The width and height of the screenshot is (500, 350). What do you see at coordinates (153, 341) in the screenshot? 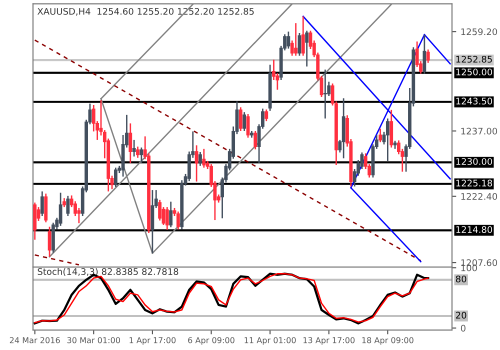
I see `x-tick-label: 1 Apr 17:00` at bounding box center [153, 341].